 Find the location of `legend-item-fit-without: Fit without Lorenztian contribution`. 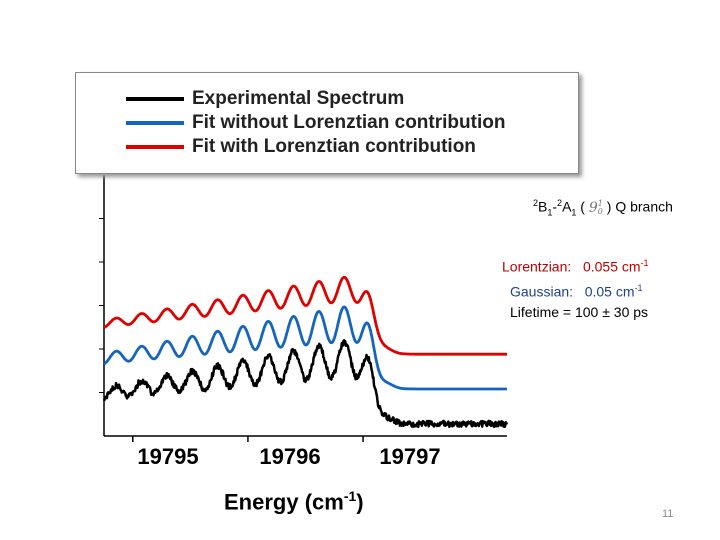

legend-item-fit-without: Fit without Lorenztian contribution is located at coordinates (315, 123).